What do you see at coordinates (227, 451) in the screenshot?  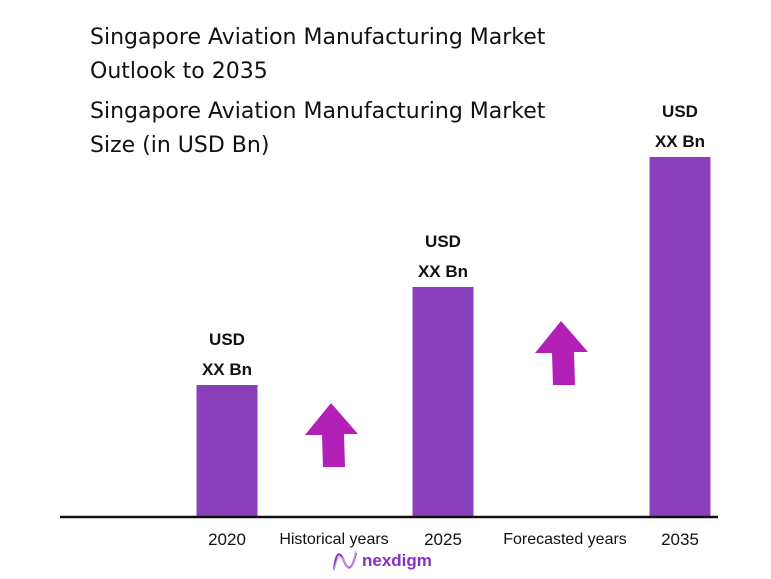 I see `bar-2020` at bounding box center [227, 451].